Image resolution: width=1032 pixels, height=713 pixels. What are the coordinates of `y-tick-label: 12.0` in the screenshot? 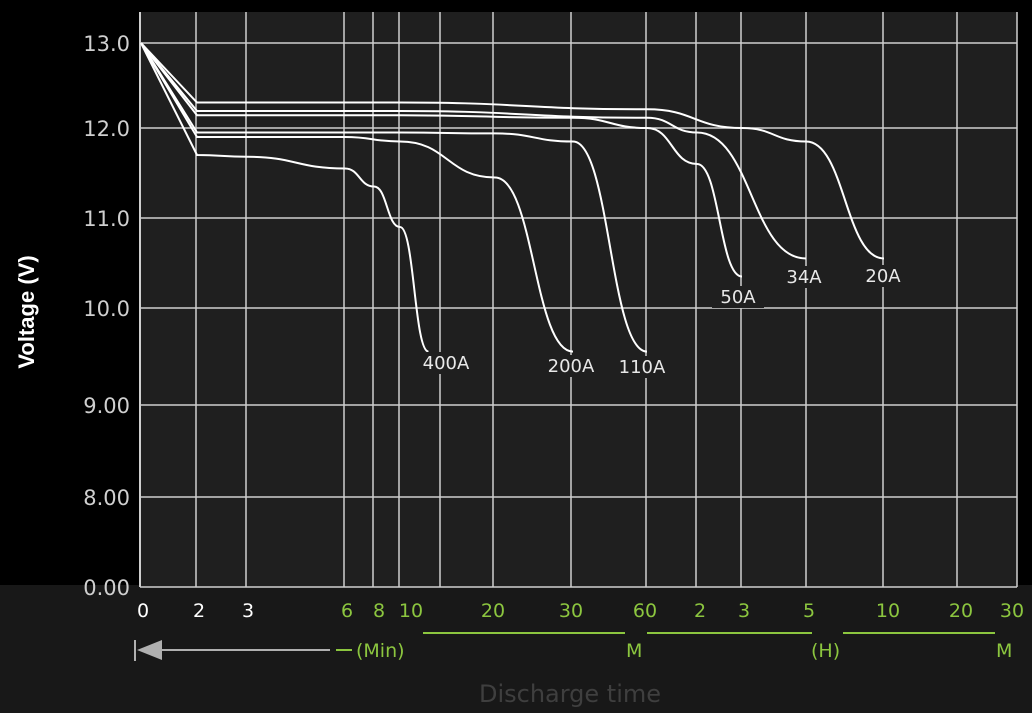 It's located at (106, 129).